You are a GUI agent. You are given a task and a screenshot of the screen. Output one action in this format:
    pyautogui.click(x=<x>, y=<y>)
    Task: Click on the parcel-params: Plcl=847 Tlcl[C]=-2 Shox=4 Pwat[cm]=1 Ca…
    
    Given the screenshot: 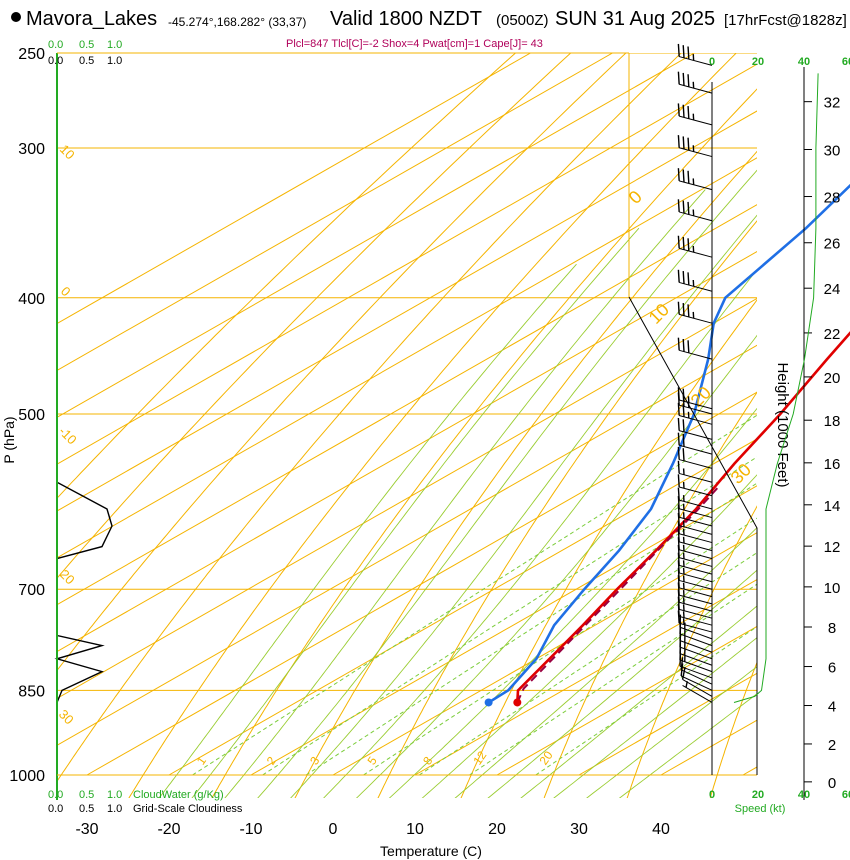 What is the action you would take?
    pyautogui.click(x=414, y=44)
    